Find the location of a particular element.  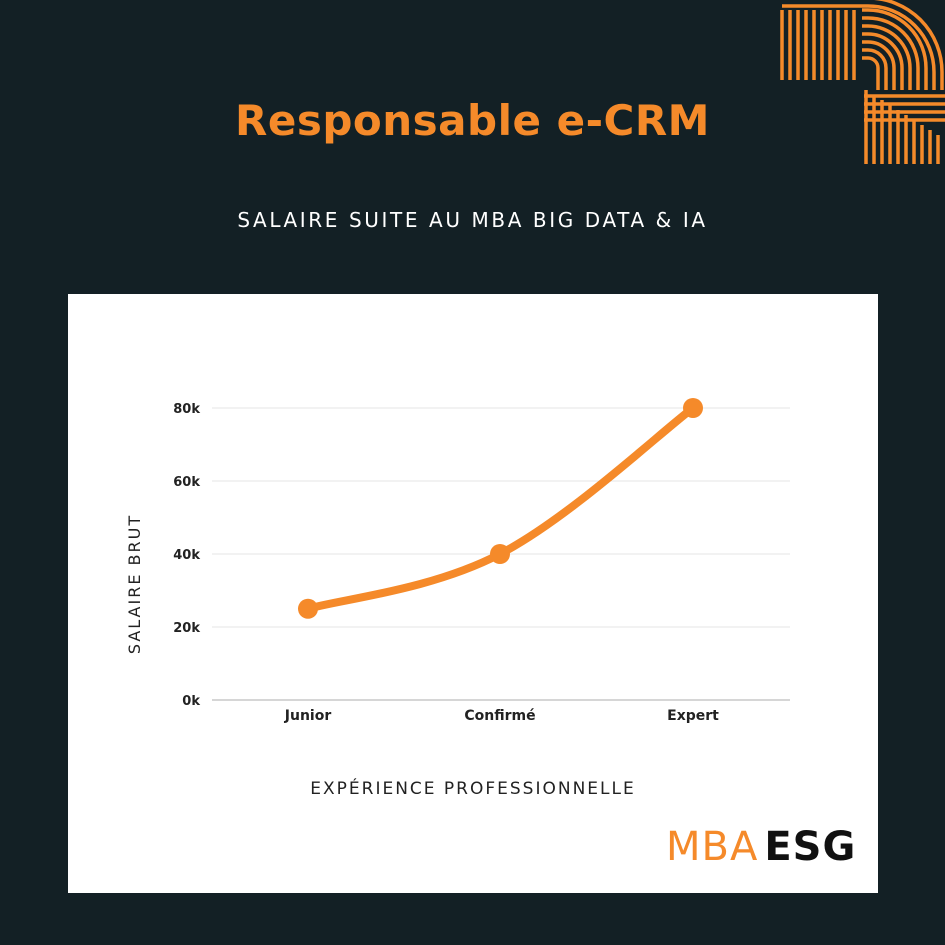

y-tick-label: 80k is located at coordinates (186, 409).